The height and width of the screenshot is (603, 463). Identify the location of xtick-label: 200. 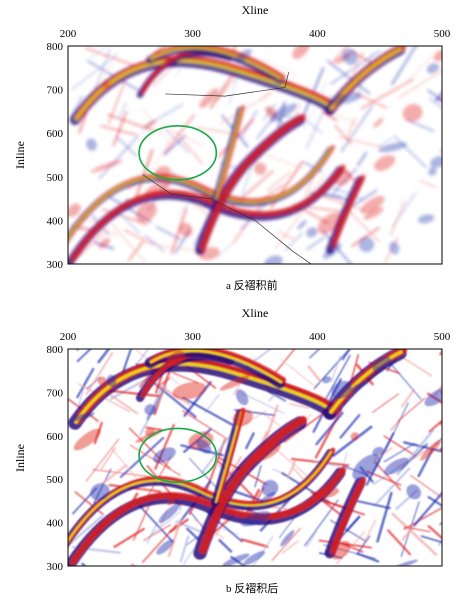
(68, 34).